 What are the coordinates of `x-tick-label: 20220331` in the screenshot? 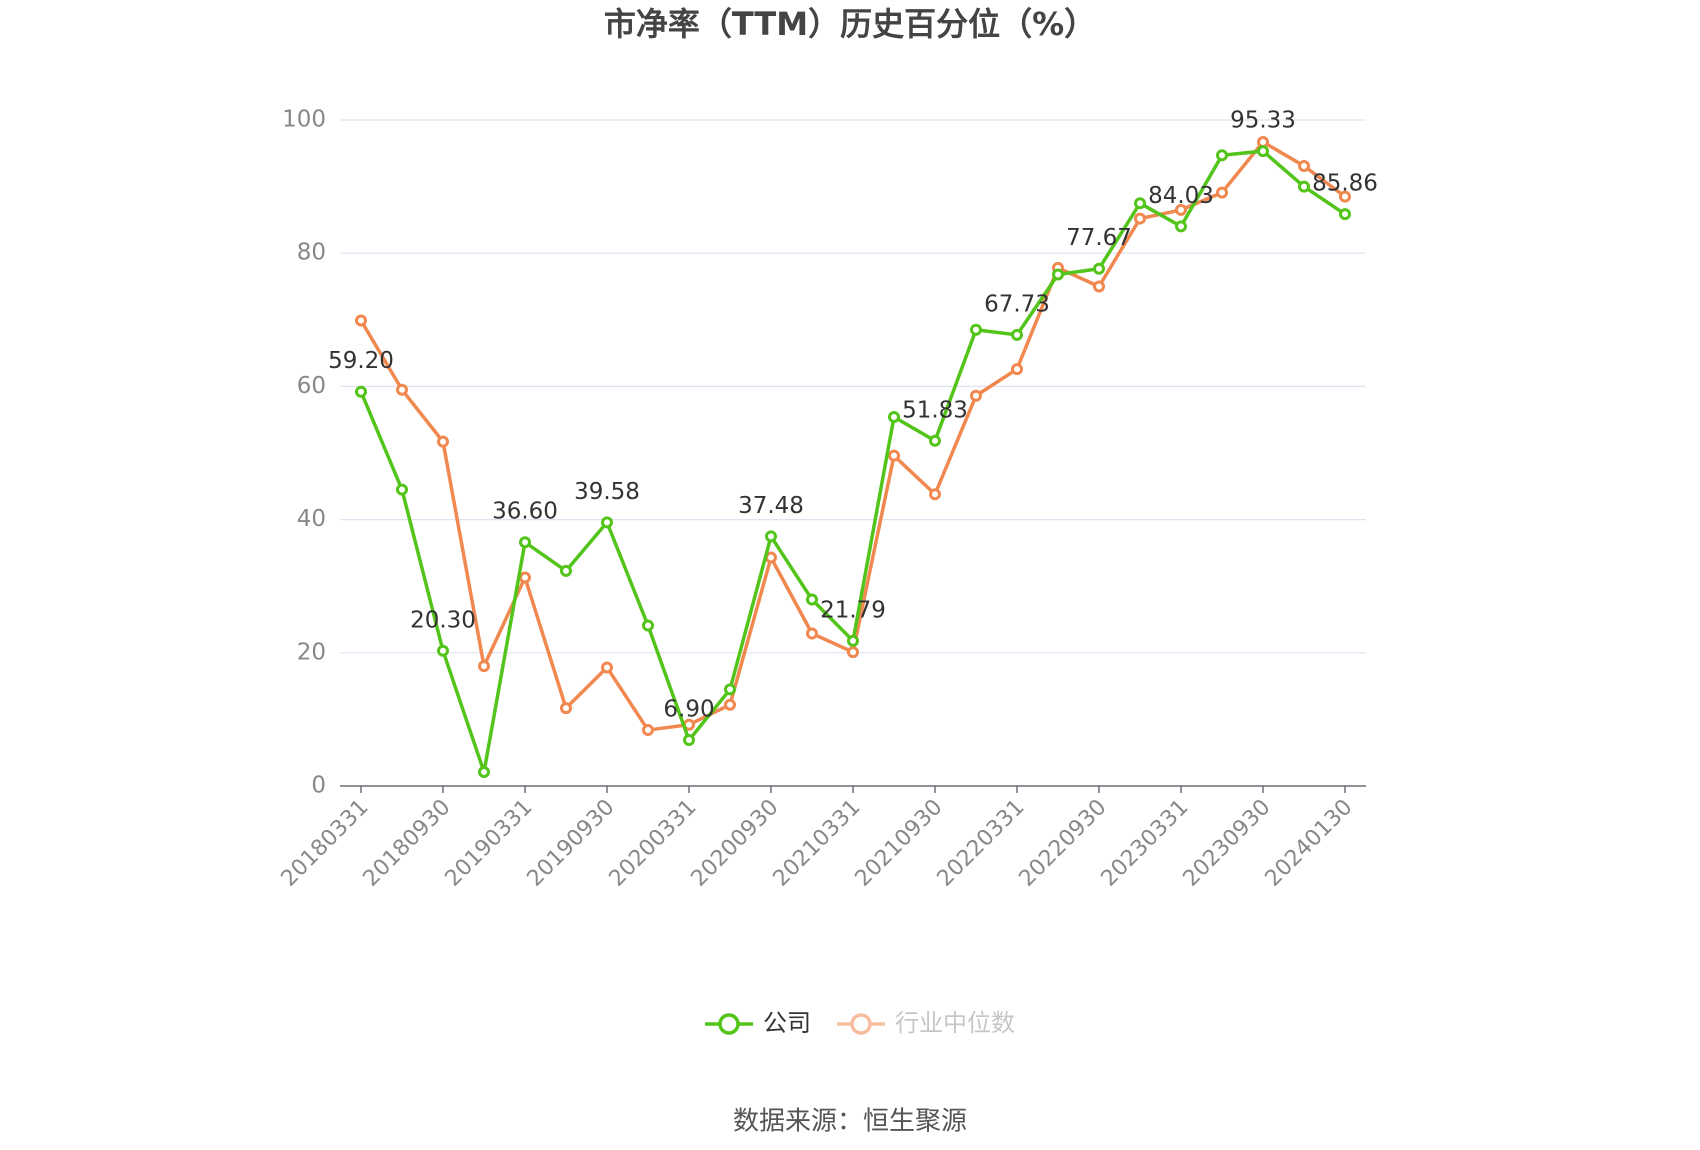 It's located at (981, 843).